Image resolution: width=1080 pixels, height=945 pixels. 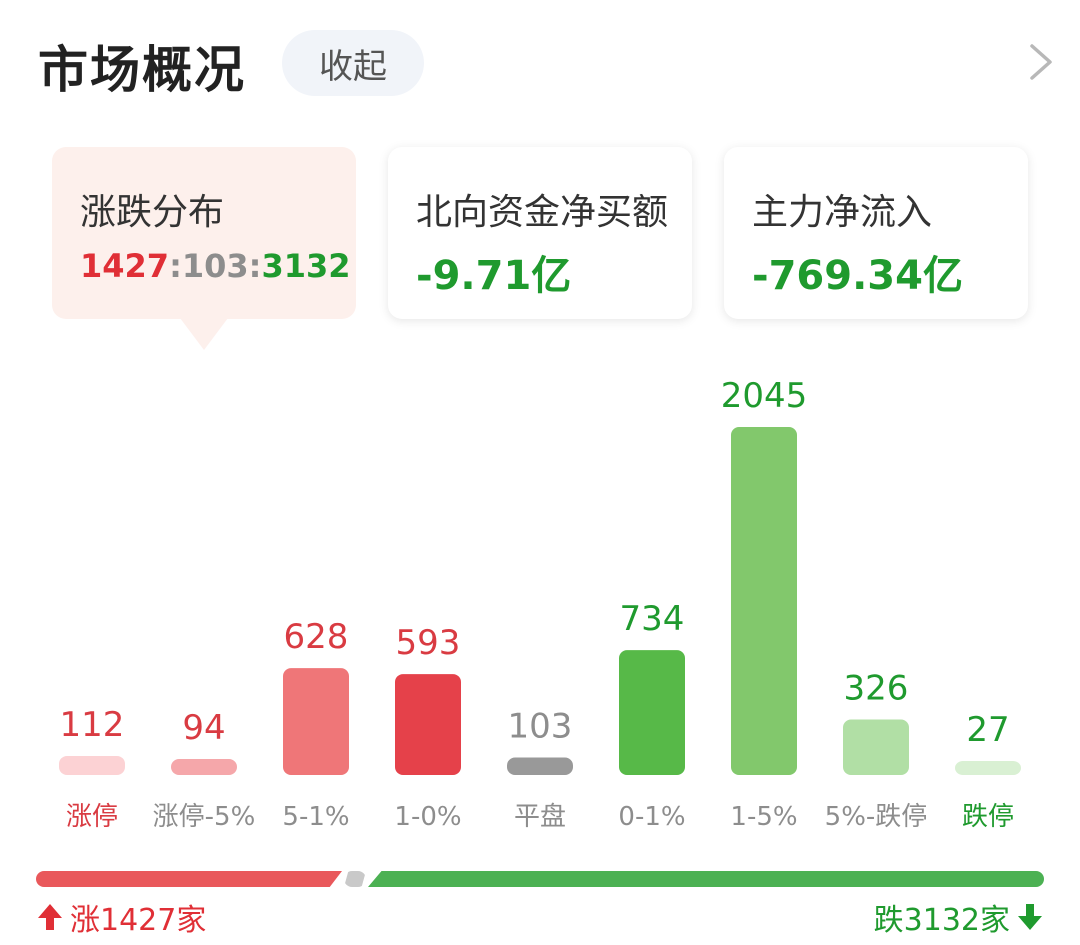 What do you see at coordinates (204, 334) in the screenshot?
I see `active-card-pointer` at bounding box center [204, 334].